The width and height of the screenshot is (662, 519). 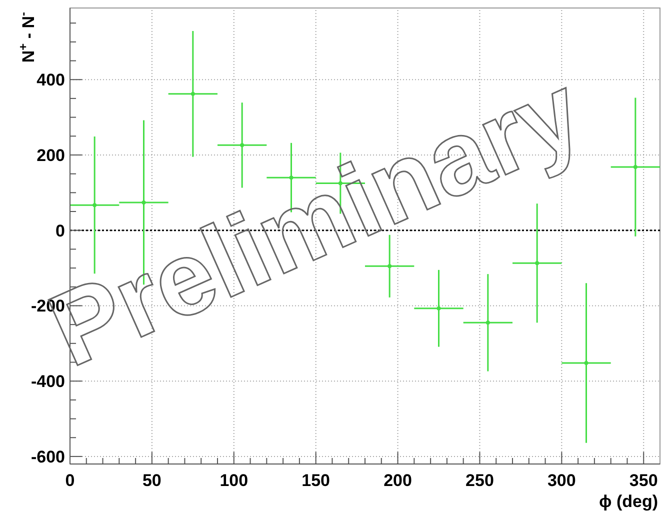 What do you see at coordinates (50, 80) in the screenshot?
I see `y-tick-label: 400` at bounding box center [50, 80].